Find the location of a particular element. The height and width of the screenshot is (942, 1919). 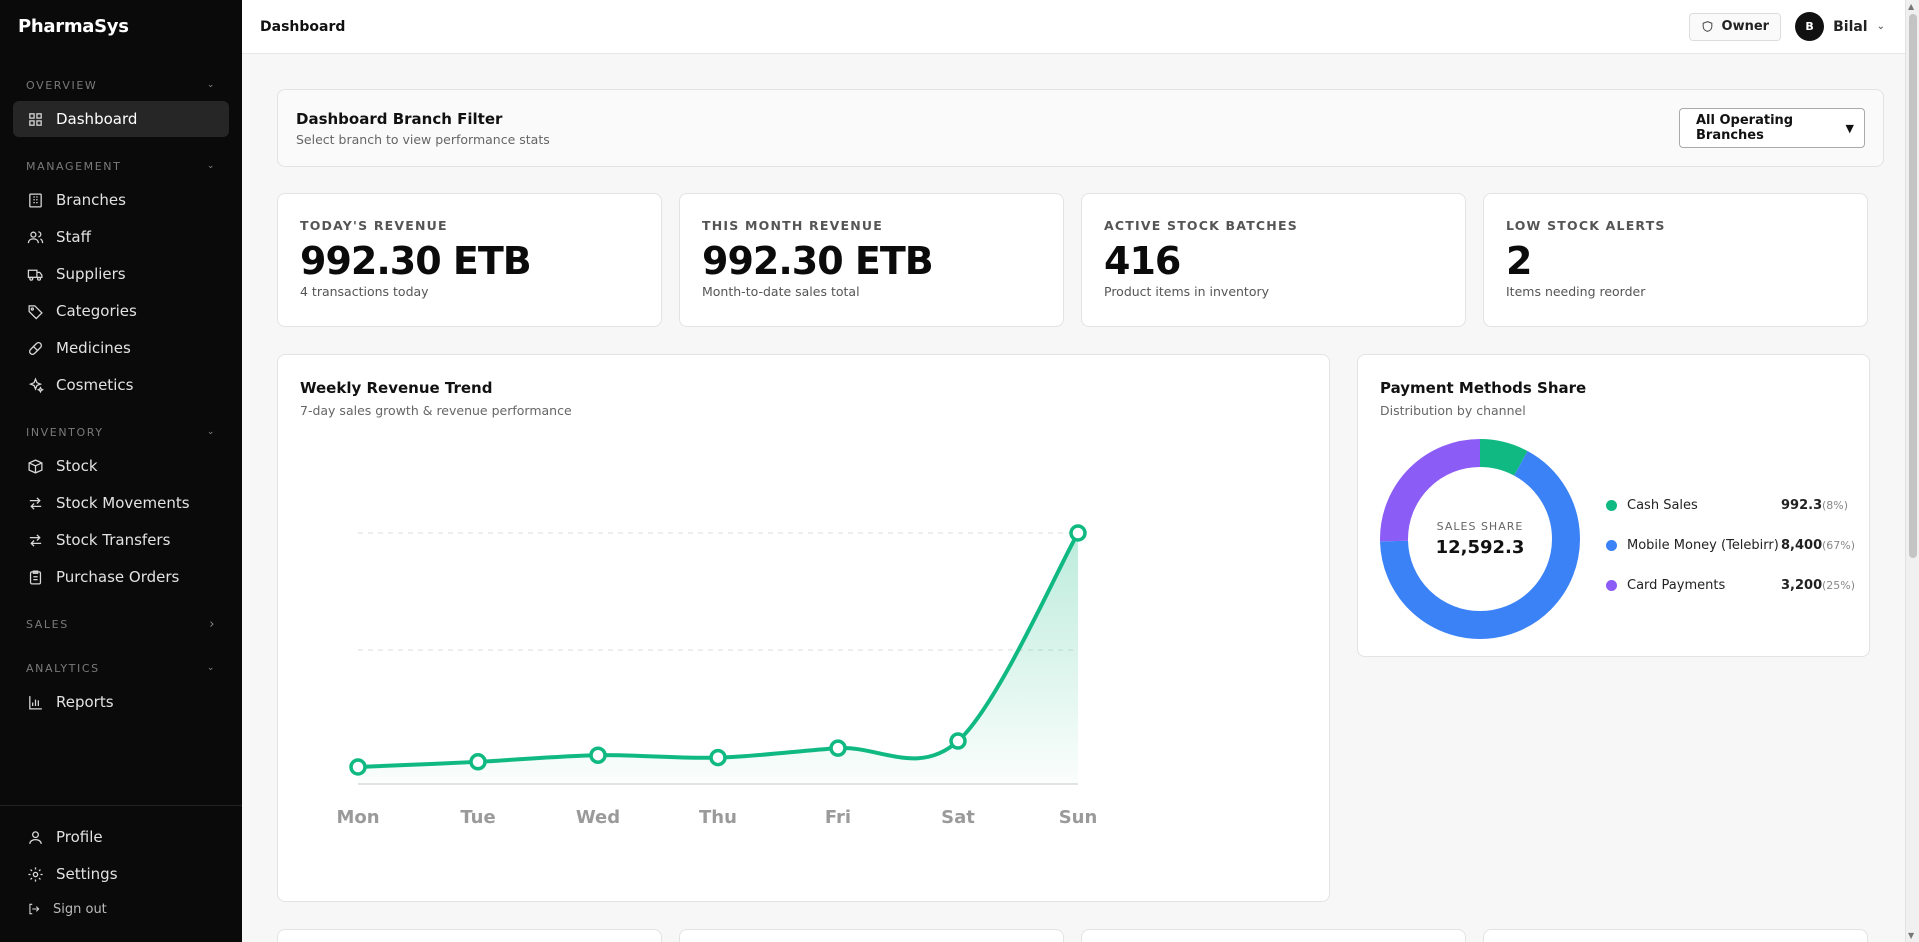

stat-card: LOW STOCK ALERTS 2 Items needing reorder is located at coordinates (1675, 260).